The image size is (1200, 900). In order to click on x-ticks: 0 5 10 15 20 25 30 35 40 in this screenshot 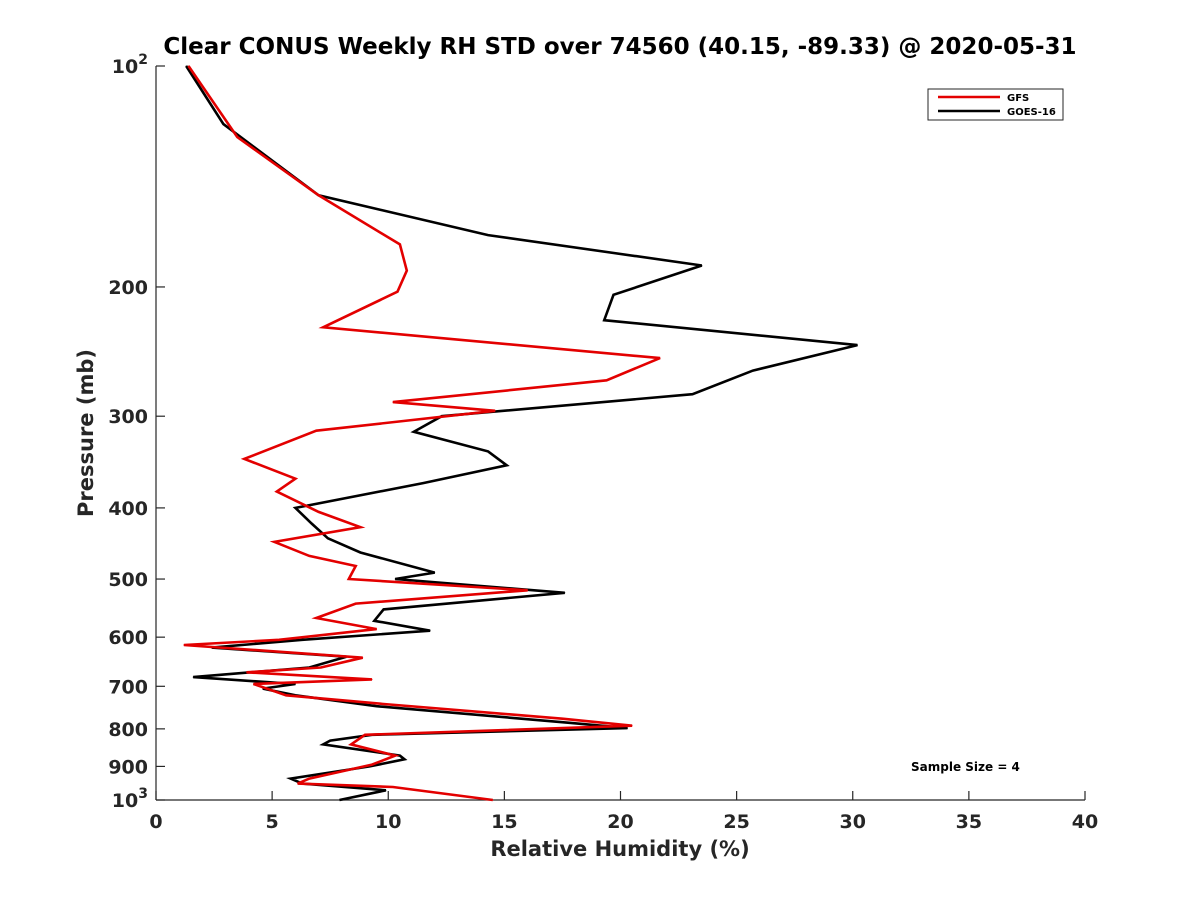, I will do `click(623, 812)`.